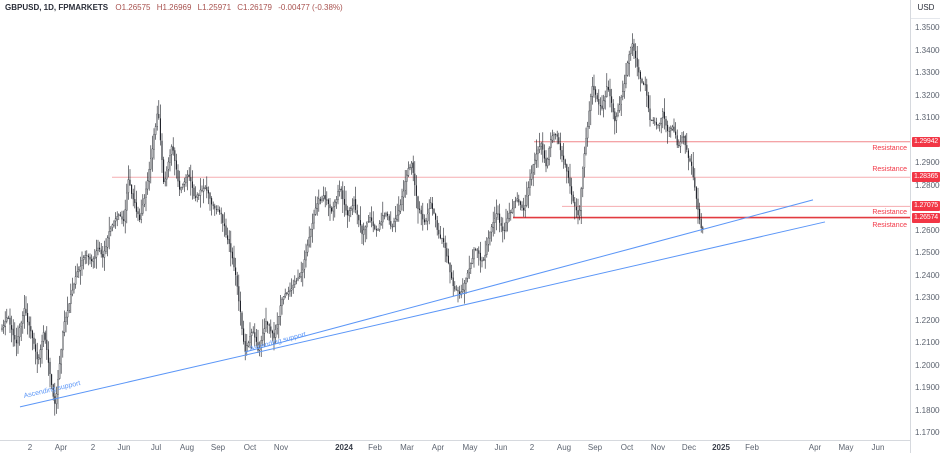  What do you see at coordinates (511, 180) in the screenshot?
I see `resistance-lines-layer` at bounding box center [511, 180].